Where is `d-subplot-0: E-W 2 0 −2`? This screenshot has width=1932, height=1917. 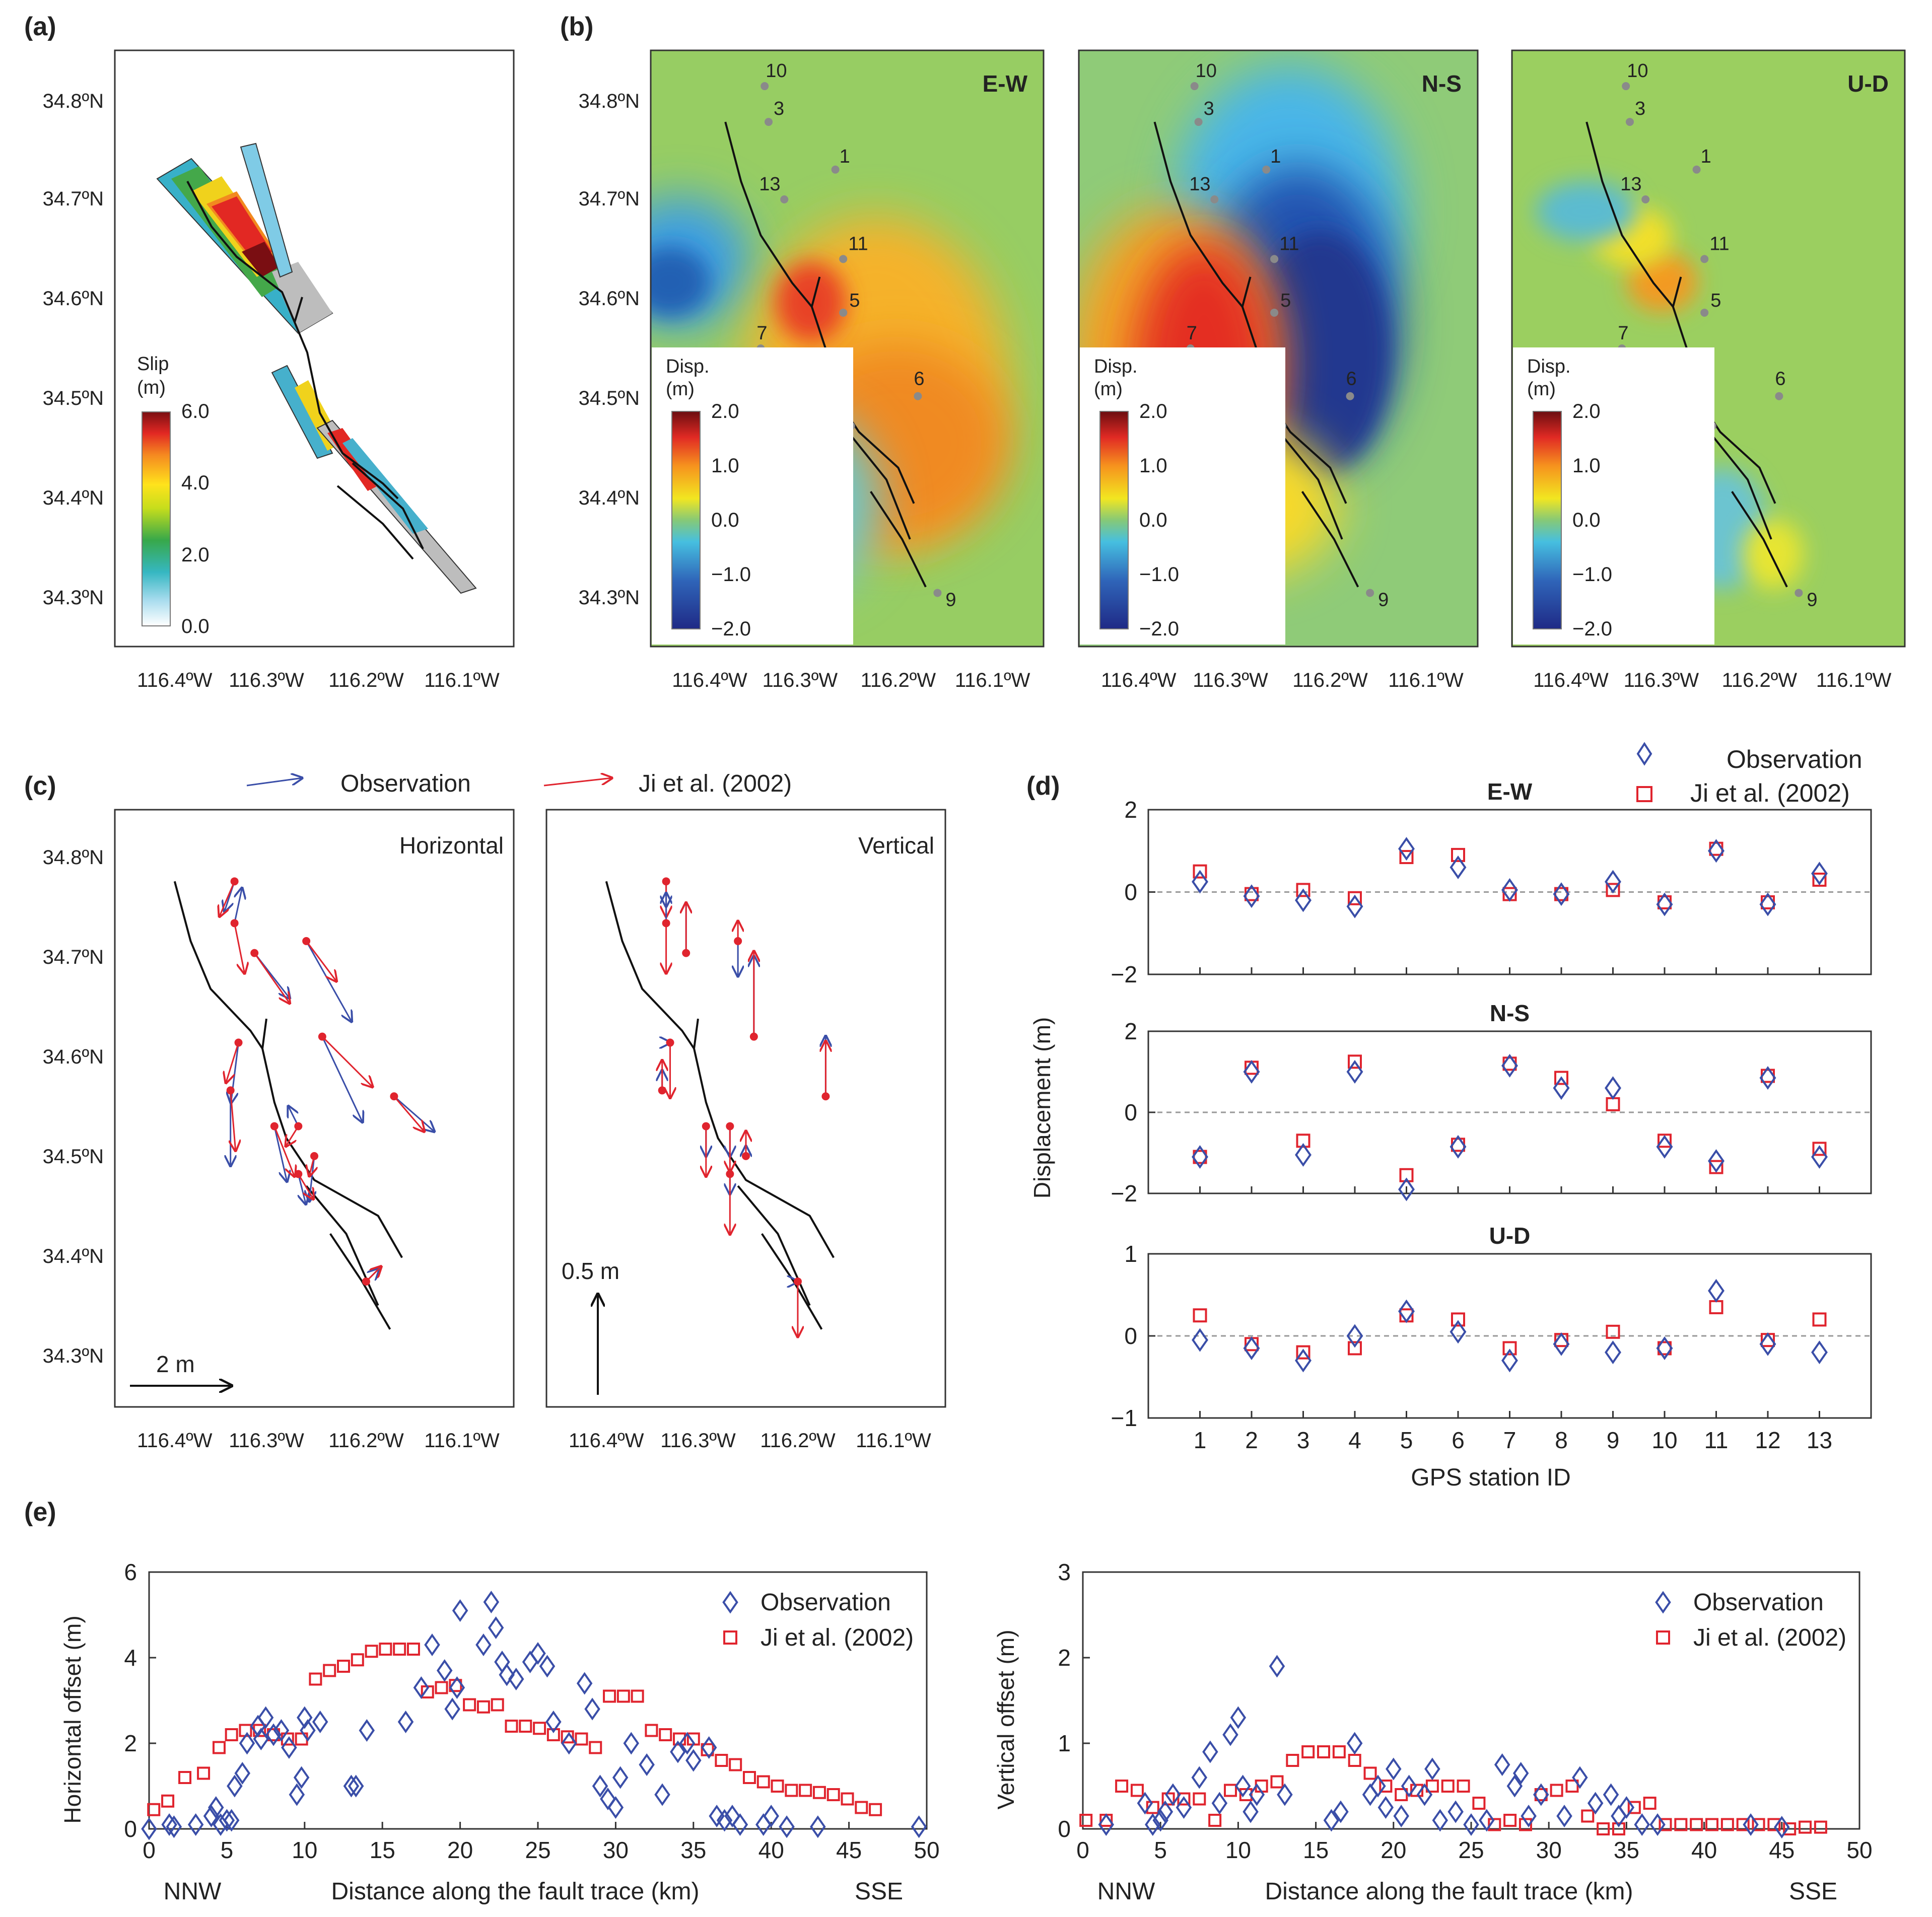 d-subplot-0: E-W 2 0 −2 is located at coordinates (1492, 882).